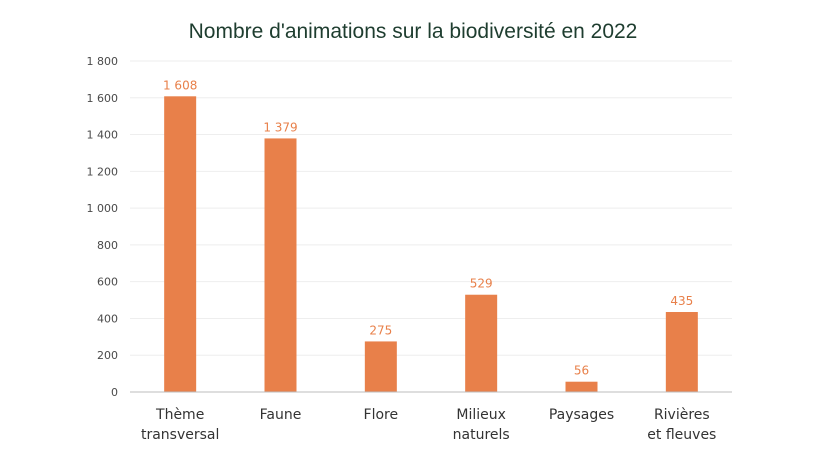  What do you see at coordinates (682, 415) in the screenshot?
I see `category-label: Rivières` at bounding box center [682, 415].